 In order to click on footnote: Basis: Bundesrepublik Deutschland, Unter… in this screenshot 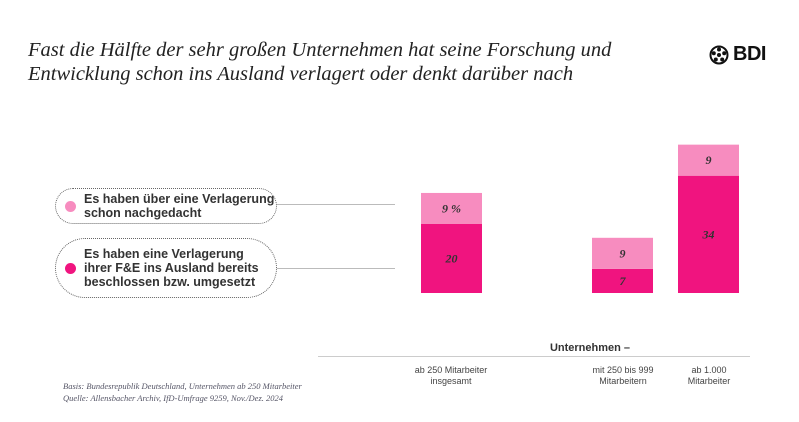, I will do `click(182, 392)`.